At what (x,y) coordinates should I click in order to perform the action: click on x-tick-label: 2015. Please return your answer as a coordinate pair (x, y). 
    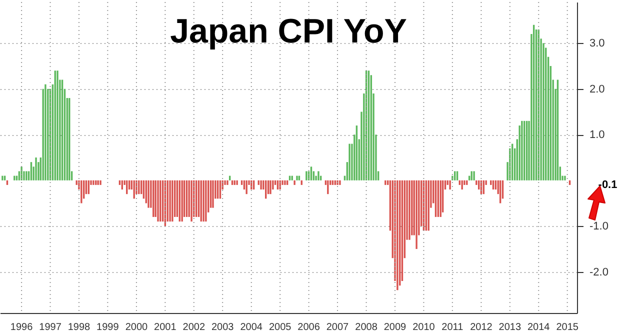
    Looking at the image, I should click on (567, 327).